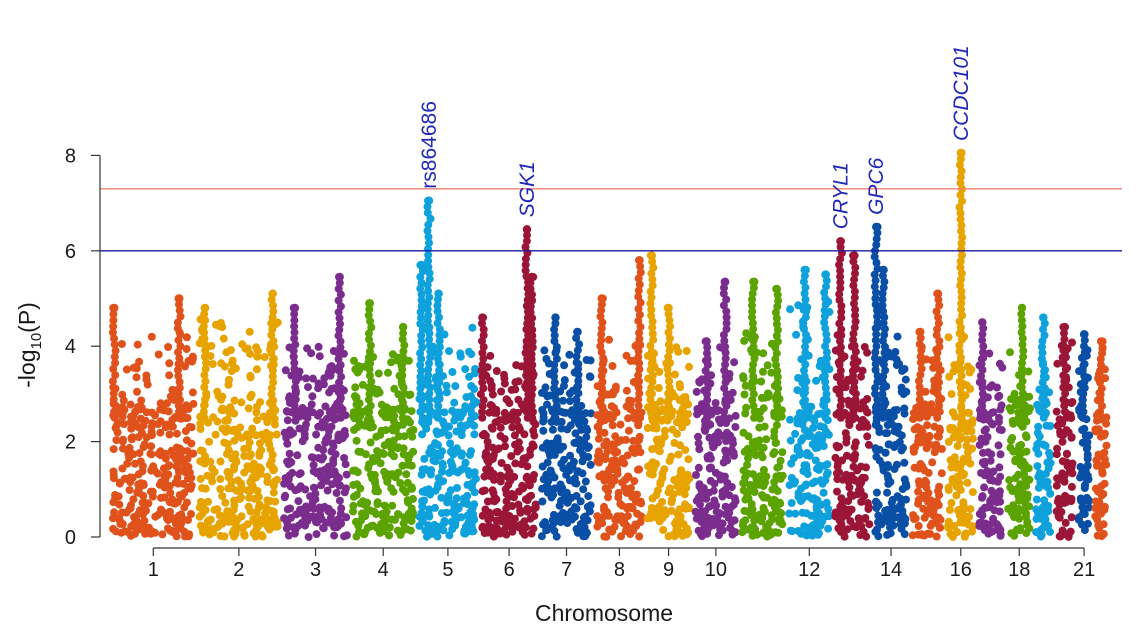  What do you see at coordinates (339, 277) in the screenshot?
I see `lead-snp-point` at bounding box center [339, 277].